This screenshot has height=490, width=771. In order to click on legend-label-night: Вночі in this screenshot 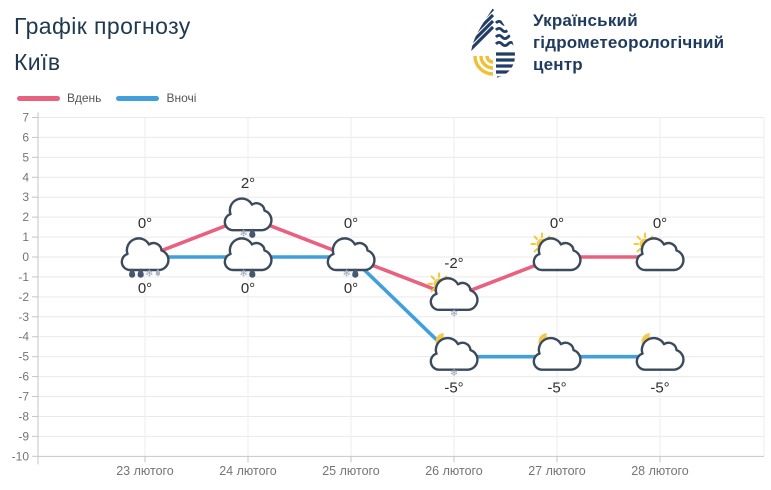, I will do `click(181, 98)`.